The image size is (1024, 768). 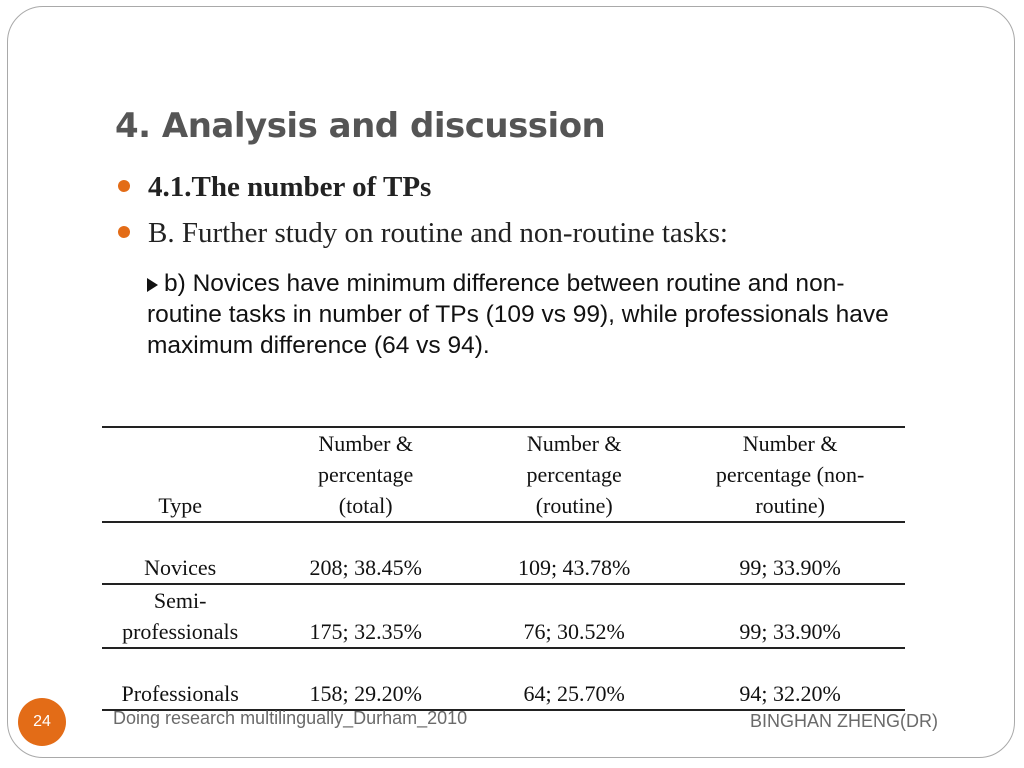 What do you see at coordinates (360, 126) in the screenshot?
I see `slide-title: 4. Analysis and discussion` at bounding box center [360, 126].